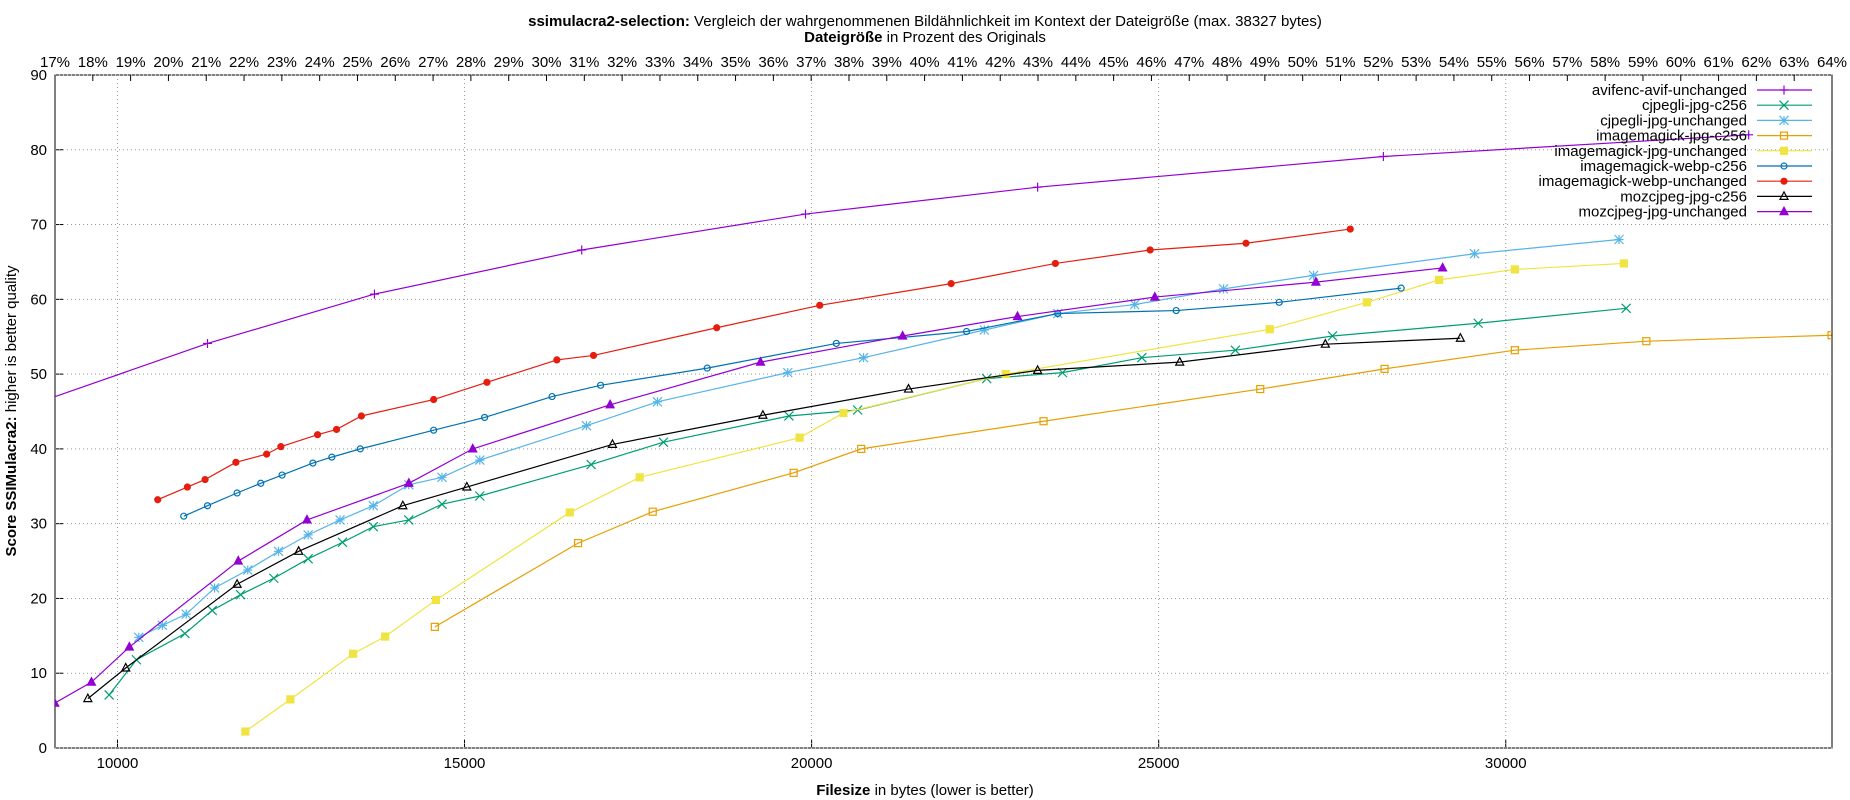  I want to click on x2-tick-label: 23%, so click(282, 62).